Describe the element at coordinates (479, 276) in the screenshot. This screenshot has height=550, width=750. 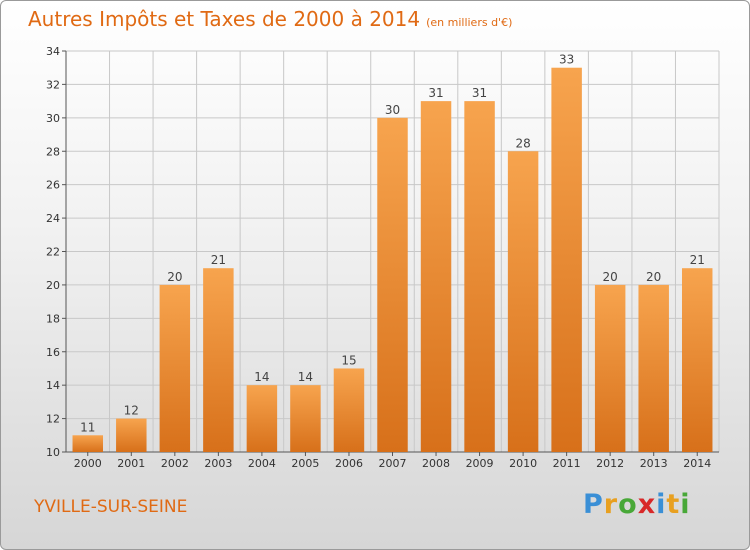
I see `bar-2009` at that location.